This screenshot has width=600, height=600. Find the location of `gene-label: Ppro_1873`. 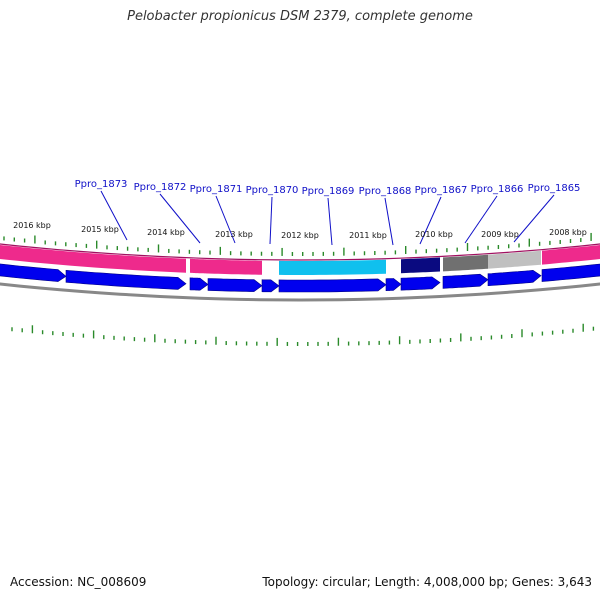

gene-label: Ppro_1873 is located at coordinates (101, 184).